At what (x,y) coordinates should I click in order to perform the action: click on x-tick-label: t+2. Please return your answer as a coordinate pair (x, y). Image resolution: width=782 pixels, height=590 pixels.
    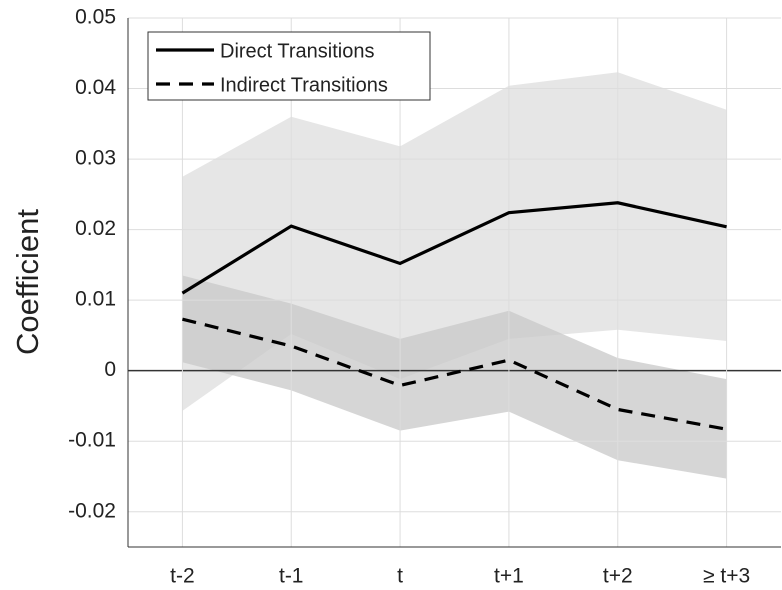
    Looking at the image, I should click on (618, 576).